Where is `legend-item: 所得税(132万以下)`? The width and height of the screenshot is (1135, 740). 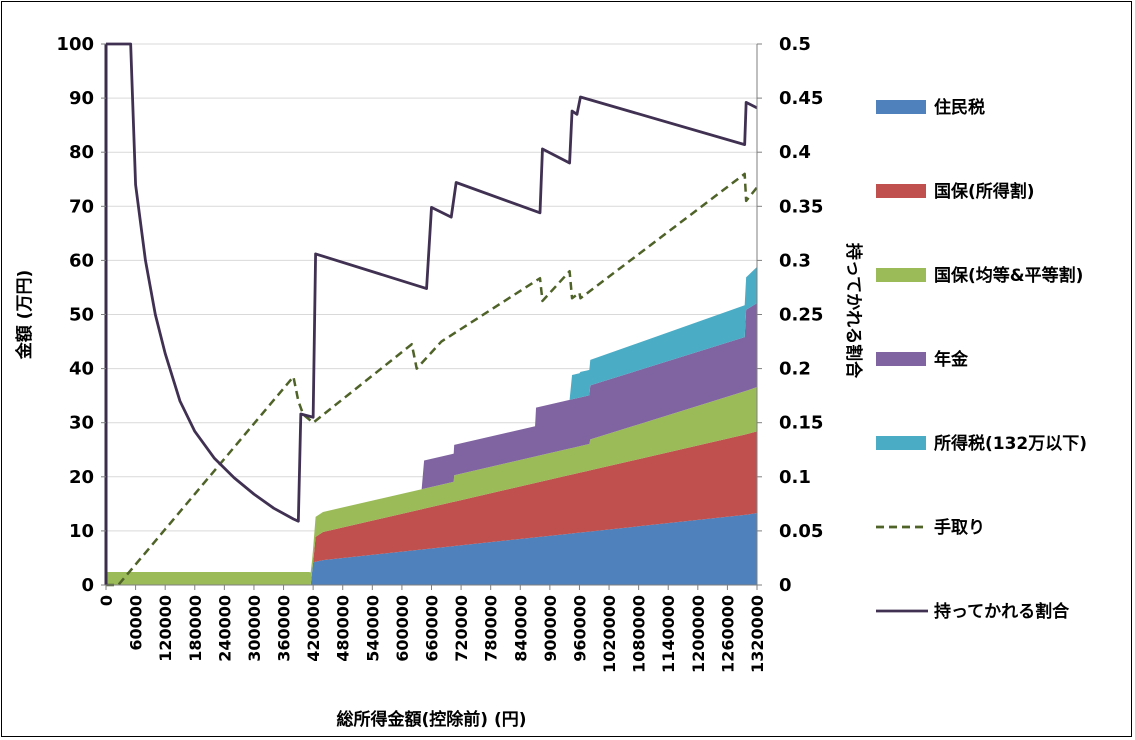 legend-item: 所得税(132万以下) is located at coordinates (981, 443).